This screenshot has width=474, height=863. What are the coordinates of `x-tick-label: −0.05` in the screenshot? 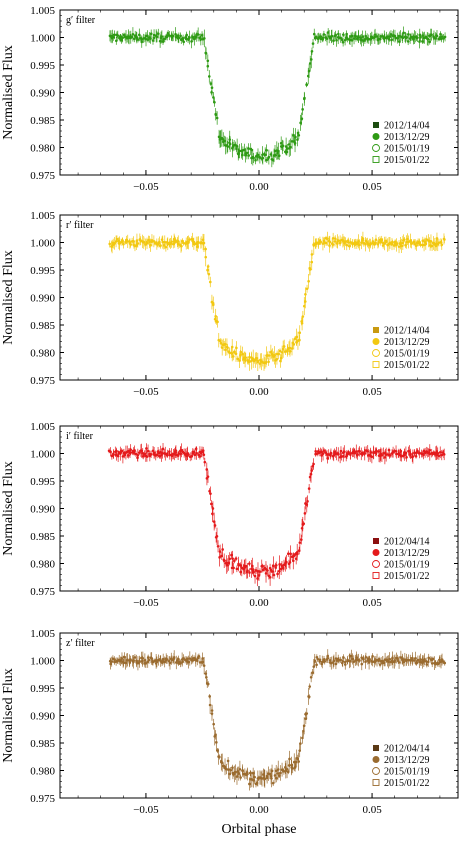 It's located at (146, 187).